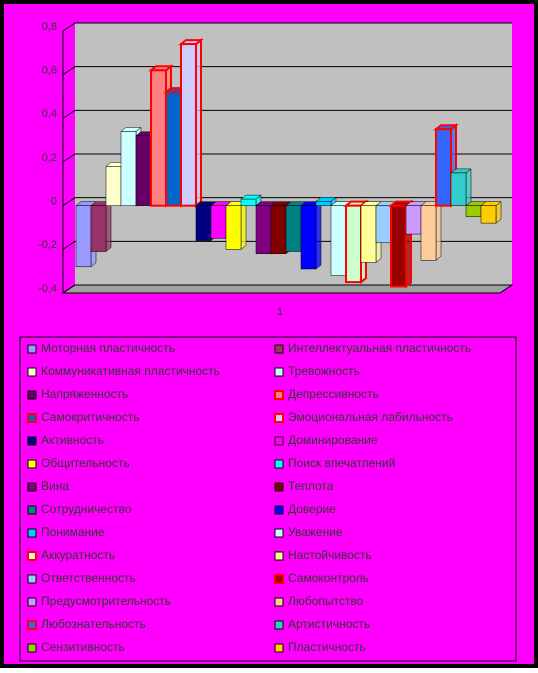 This screenshot has width=538, height=673. Describe the element at coordinates (84, 394) in the screenshot. I see `legend-label: Напряженность` at that location.